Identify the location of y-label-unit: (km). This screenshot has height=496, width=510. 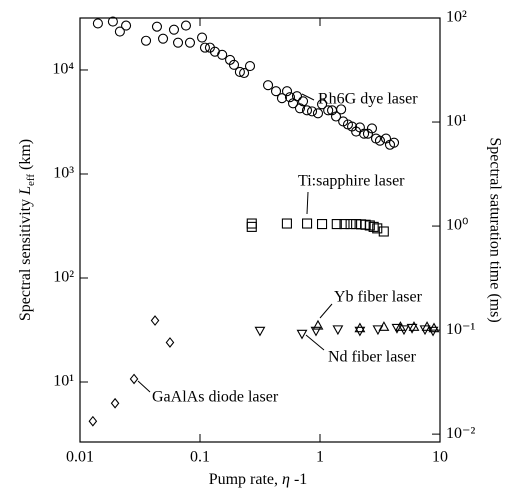
(25, 156).